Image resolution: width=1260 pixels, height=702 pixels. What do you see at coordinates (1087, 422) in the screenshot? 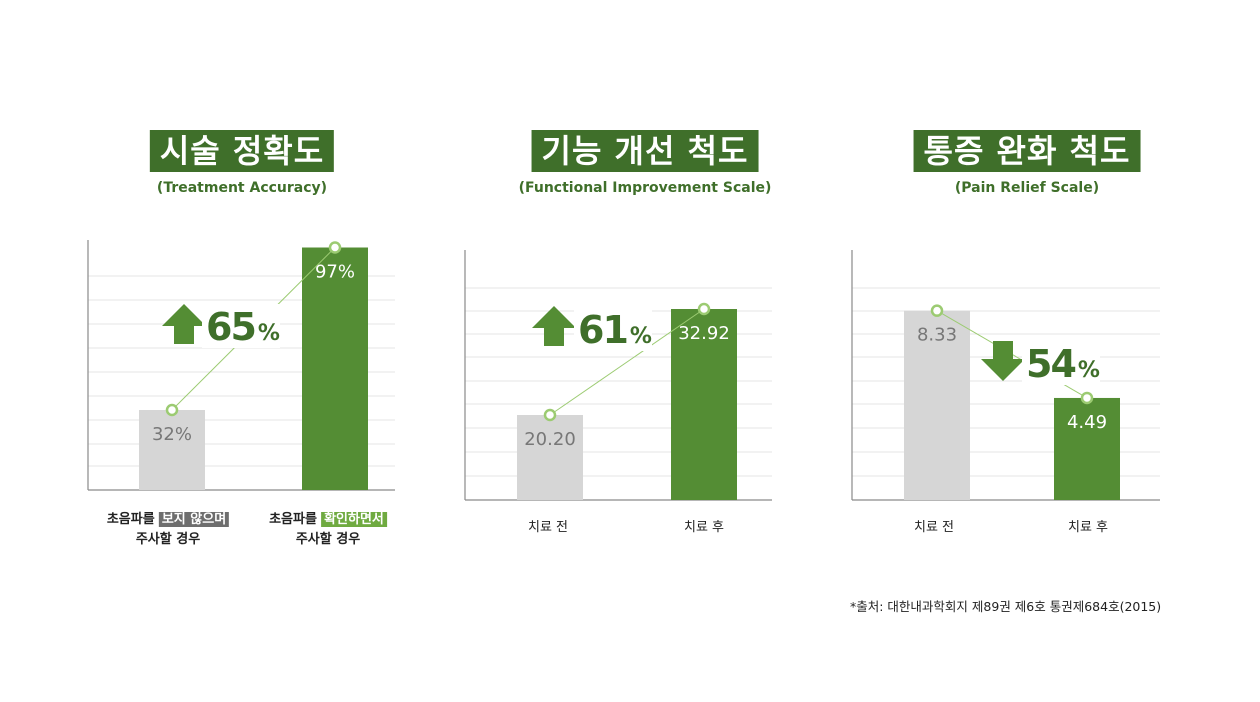
I see `bar-value-label: 4.49` at bounding box center [1087, 422].